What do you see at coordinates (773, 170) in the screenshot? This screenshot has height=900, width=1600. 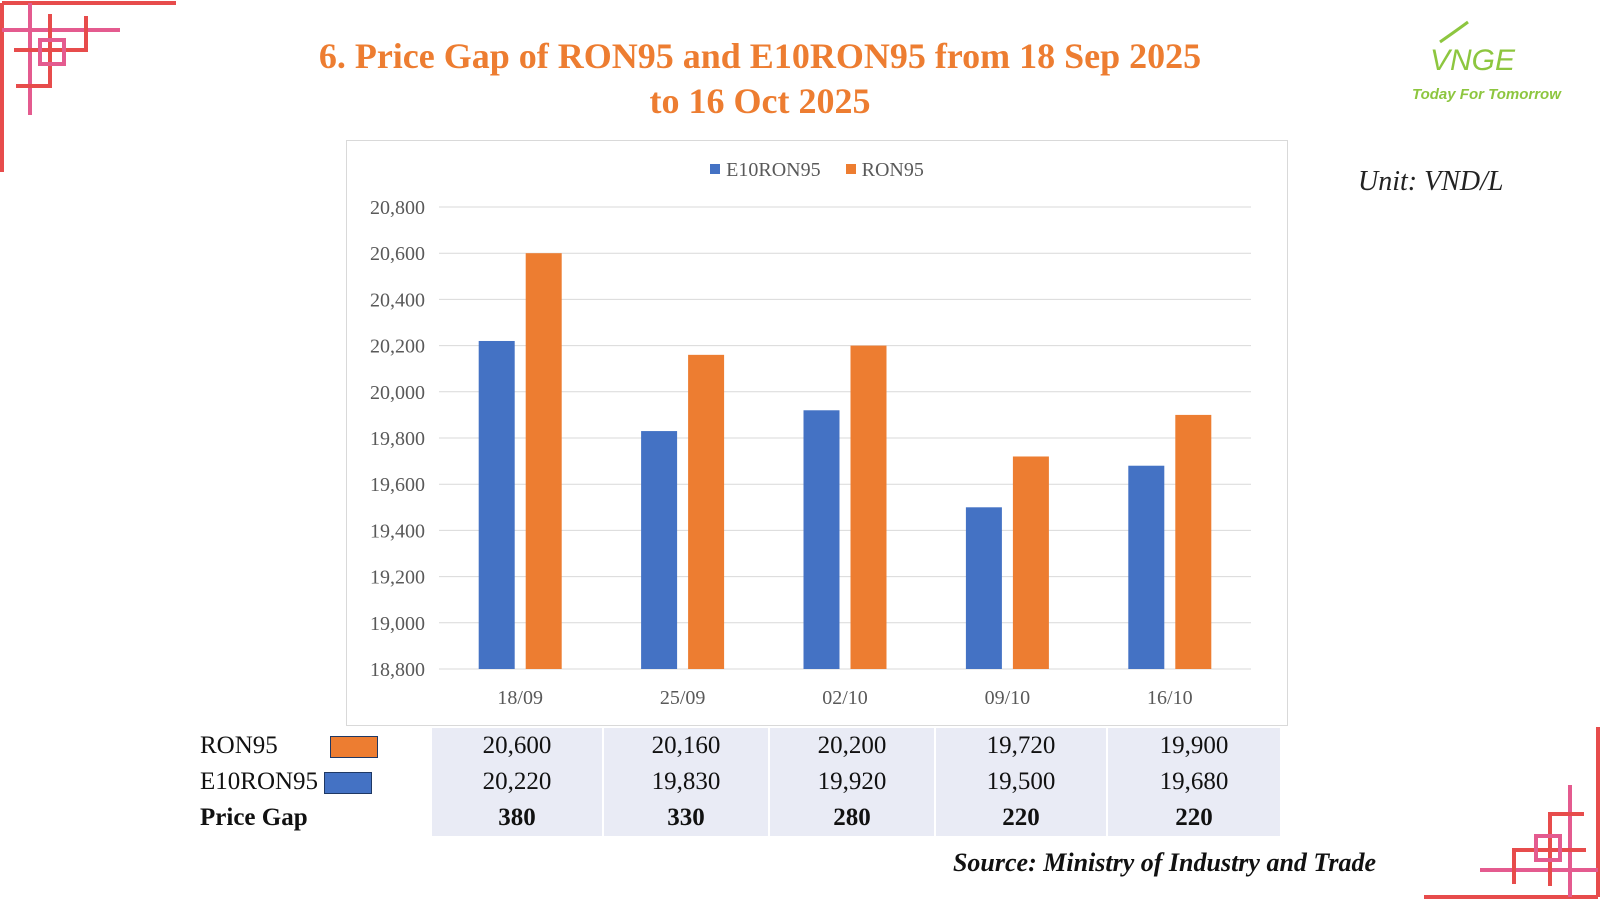 I see `legend-label-e10ron95: E10RON95` at bounding box center [773, 170].